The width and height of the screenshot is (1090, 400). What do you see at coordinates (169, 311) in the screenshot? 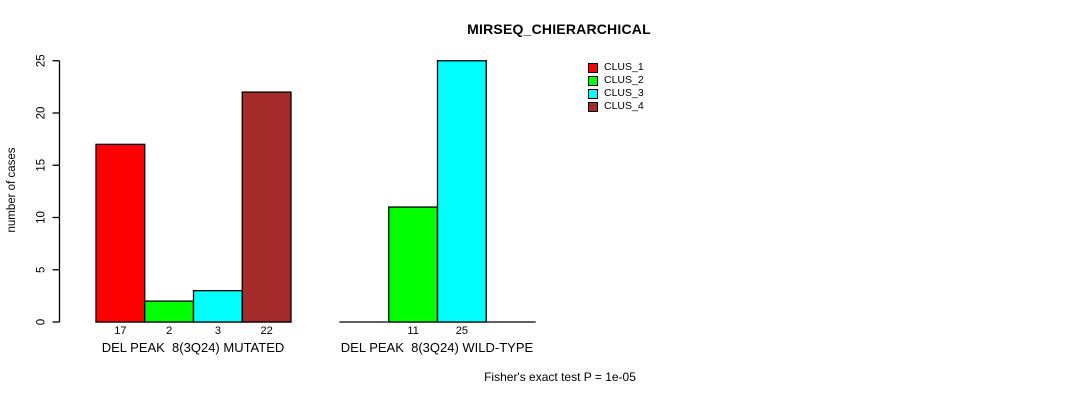
I see `bar-clus_2-group0` at bounding box center [169, 311].